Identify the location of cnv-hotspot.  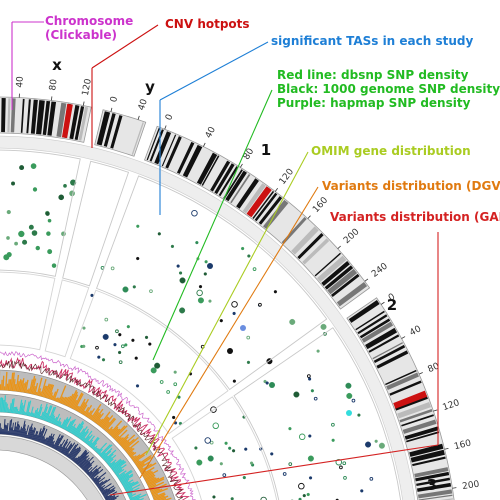
(259, 202).